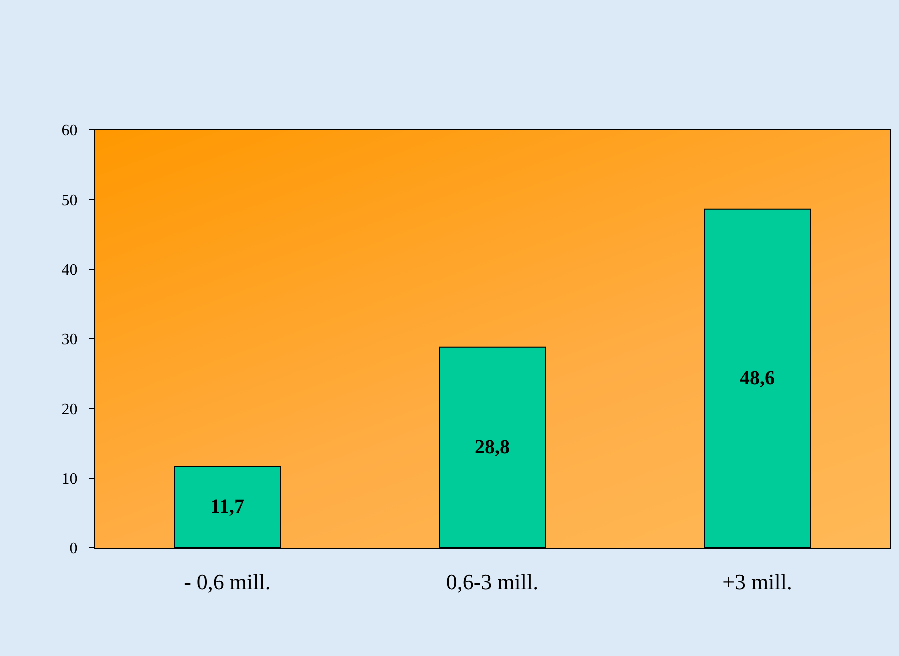  What do you see at coordinates (492, 581) in the screenshot?
I see `x-tick-label: 0,6-3 mill.` at bounding box center [492, 581].